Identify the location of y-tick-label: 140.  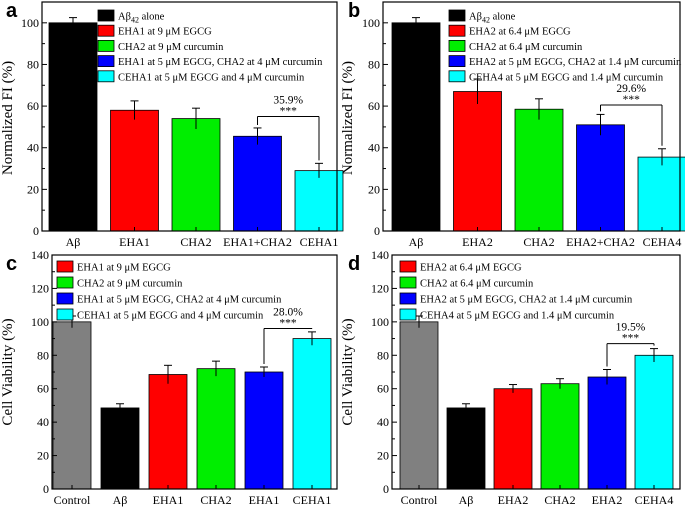
(380, 255).